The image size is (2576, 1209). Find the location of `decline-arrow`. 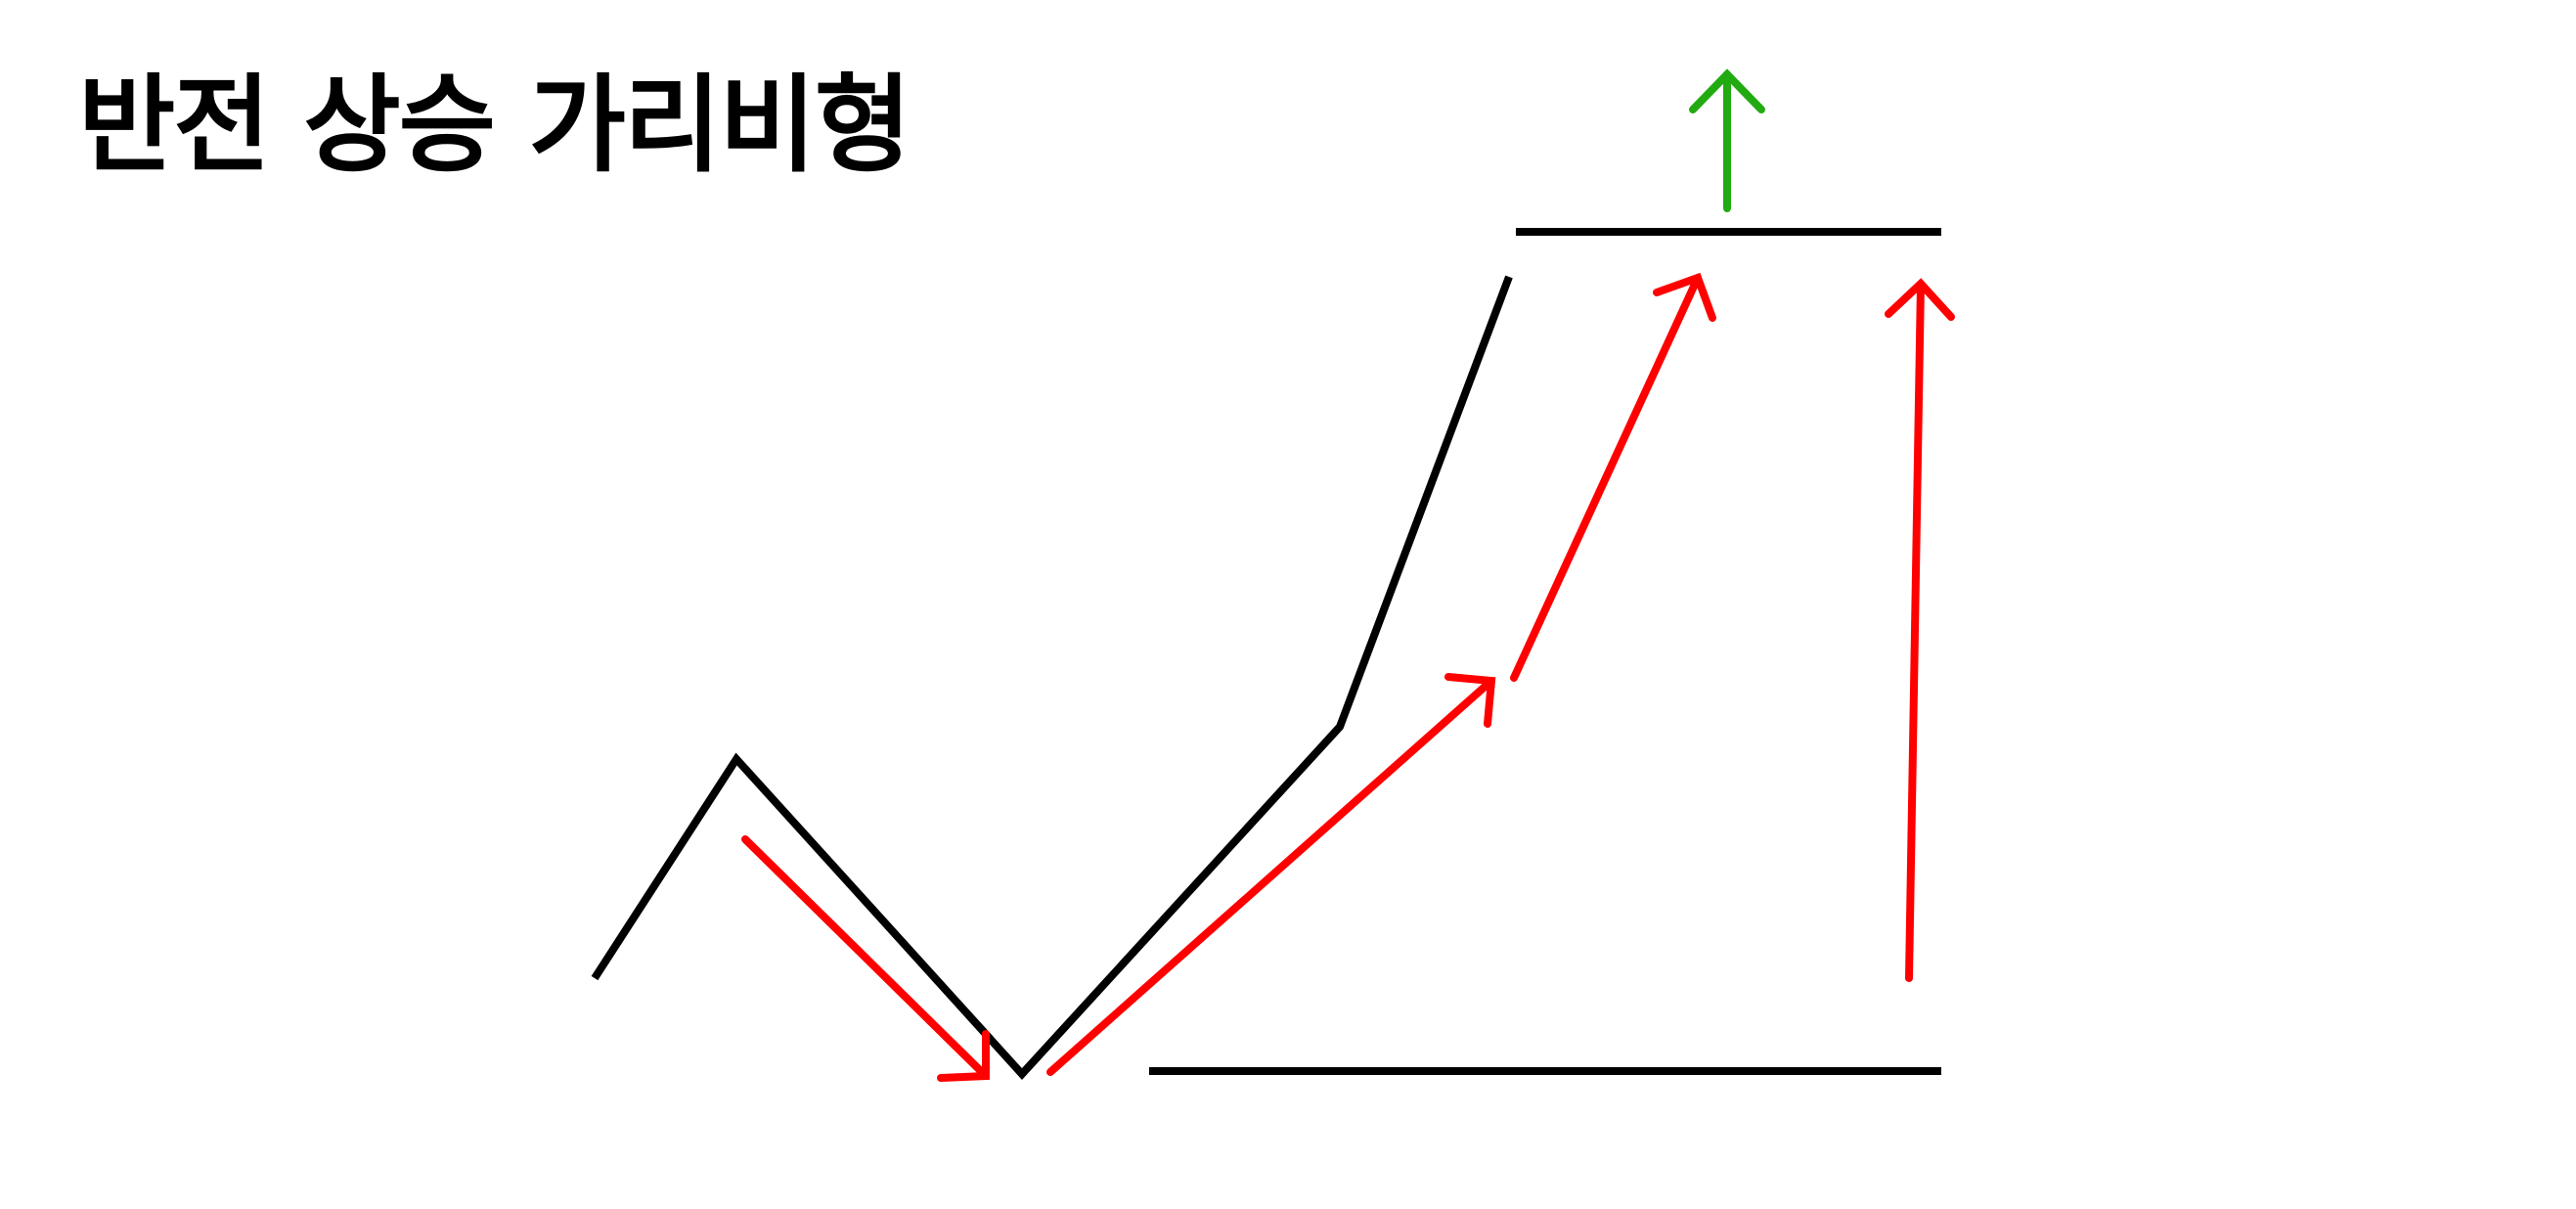

decline-arrow is located at coordinates (866, 959).